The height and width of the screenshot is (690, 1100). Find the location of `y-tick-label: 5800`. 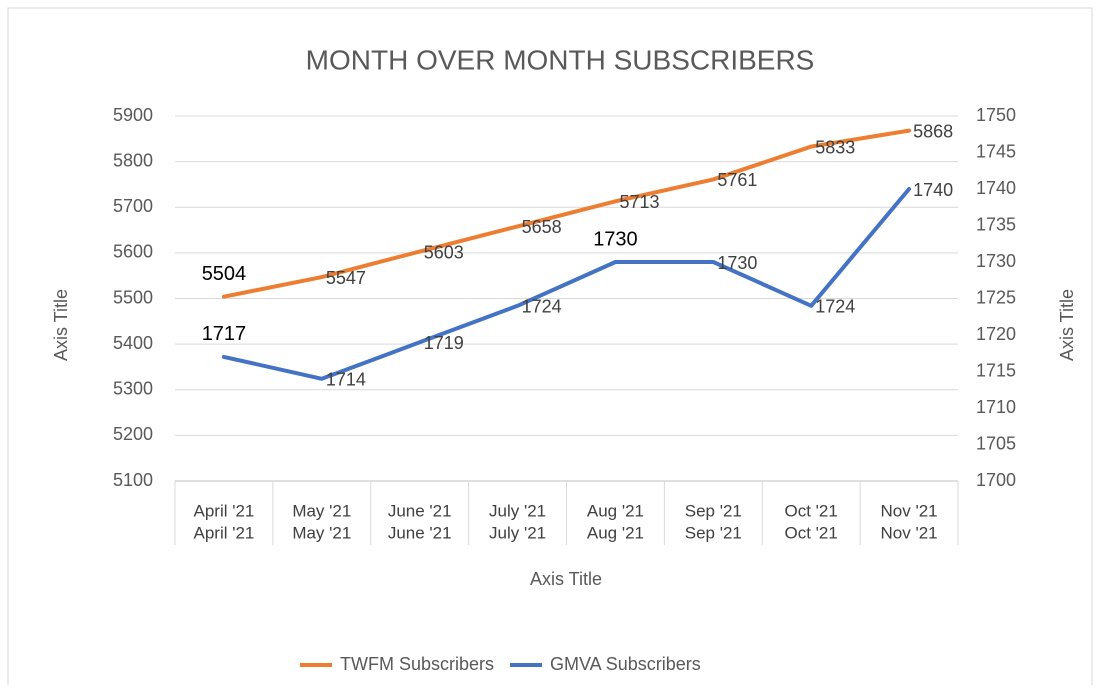

y-tick-label: 5800 is located at coordinates (133, 160).